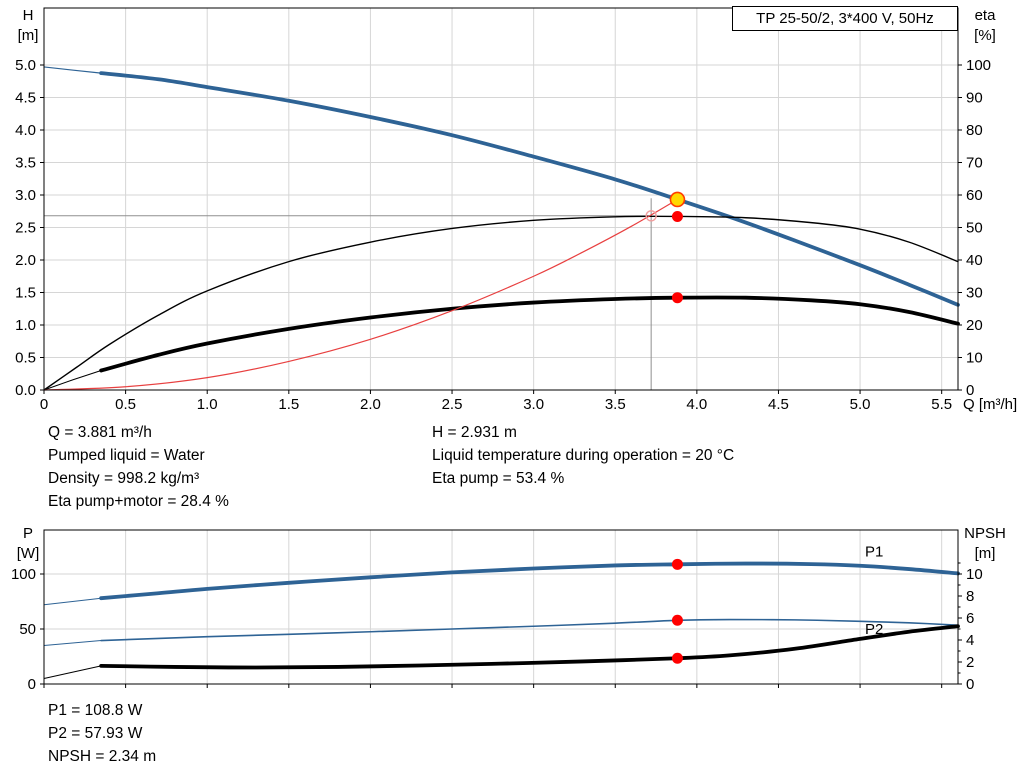 The width and height of the screenshot is (1024, 781). I want to click on npsh-duty-dot, so click(677, 658).